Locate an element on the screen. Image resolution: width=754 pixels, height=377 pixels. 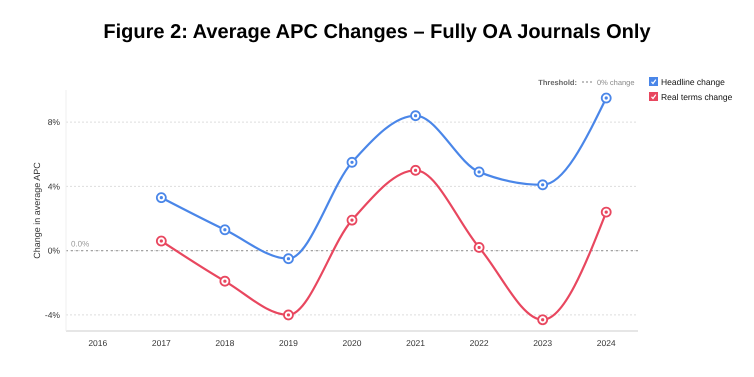
legend-label: Headline change is located at coordinates (693, 82).